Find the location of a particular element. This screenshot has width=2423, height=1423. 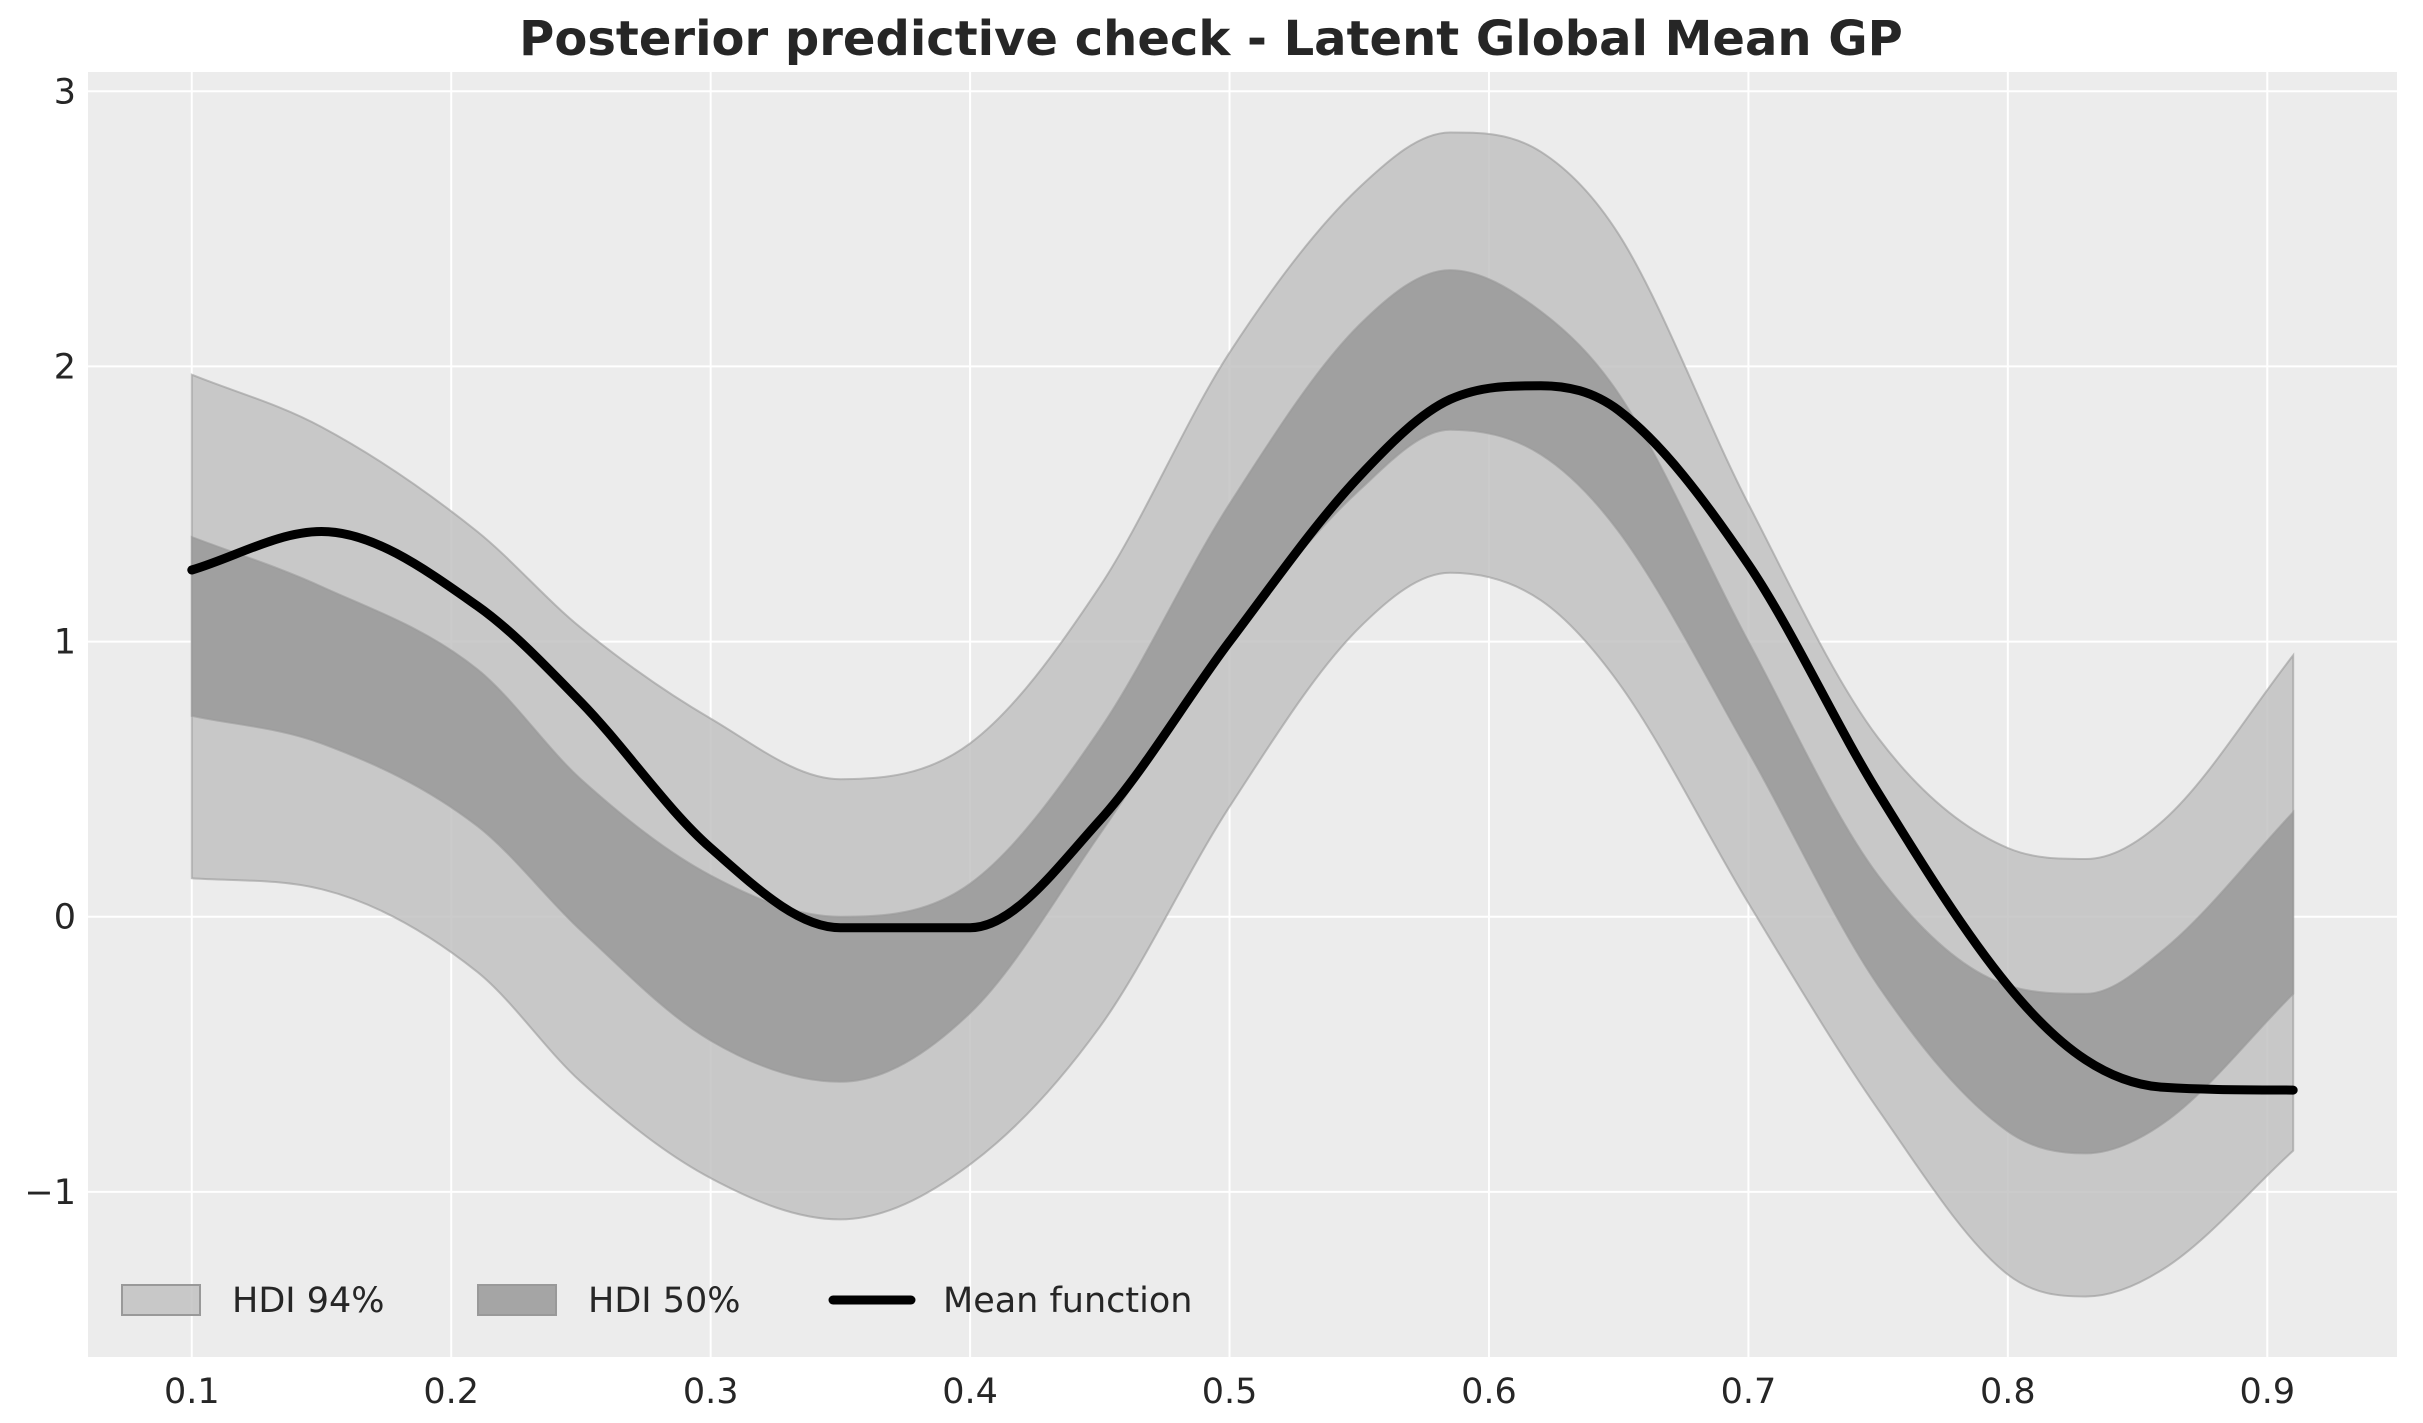

legend-item-hdi-50: HDI 50% is located at coordinates (609, 1301).